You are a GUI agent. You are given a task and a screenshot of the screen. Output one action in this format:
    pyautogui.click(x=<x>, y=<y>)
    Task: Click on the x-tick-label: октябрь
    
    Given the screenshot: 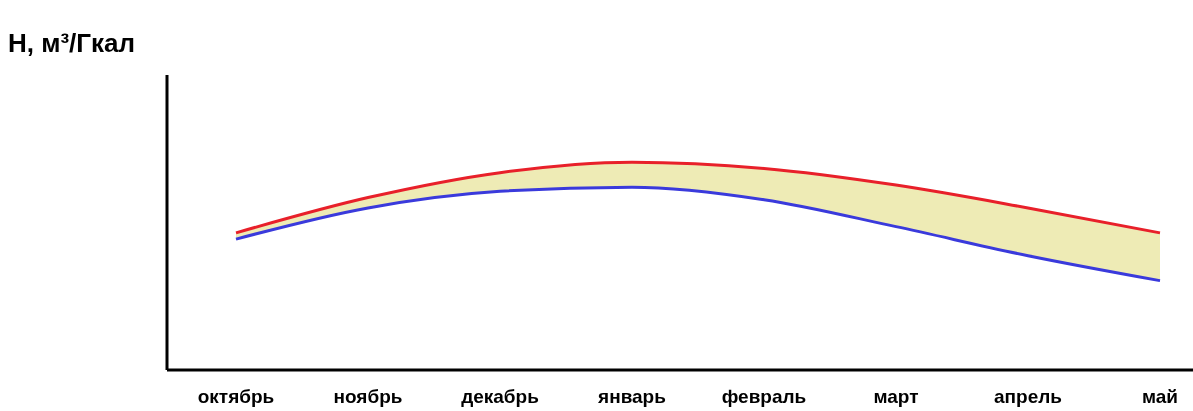 What is the action you would take?
    pyautogui.click(x=236, y=397)
    